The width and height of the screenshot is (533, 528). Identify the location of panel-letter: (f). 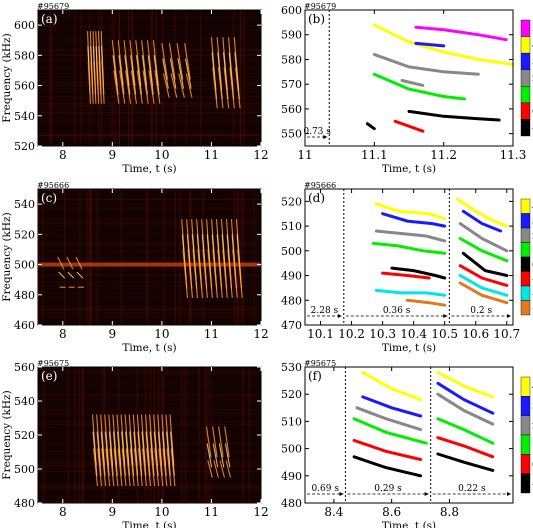
(315, 376).